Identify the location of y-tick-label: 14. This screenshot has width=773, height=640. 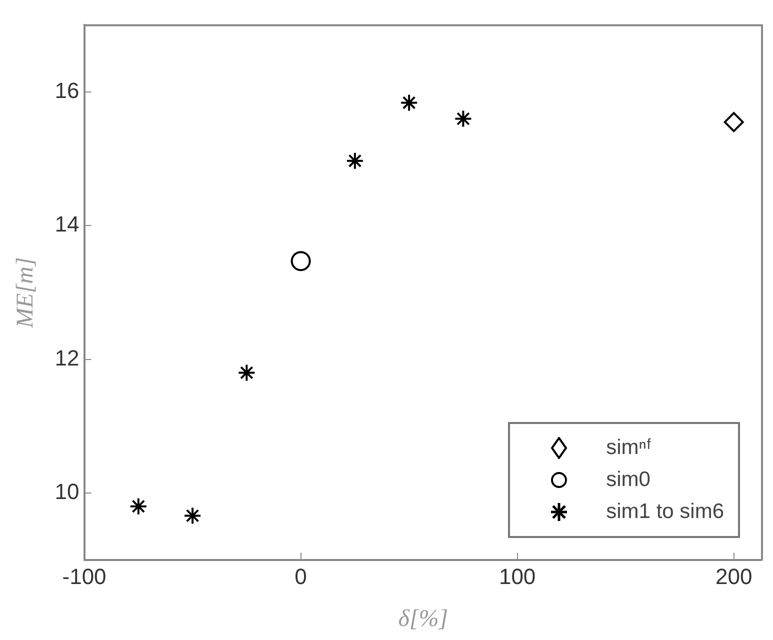
(67, 224).